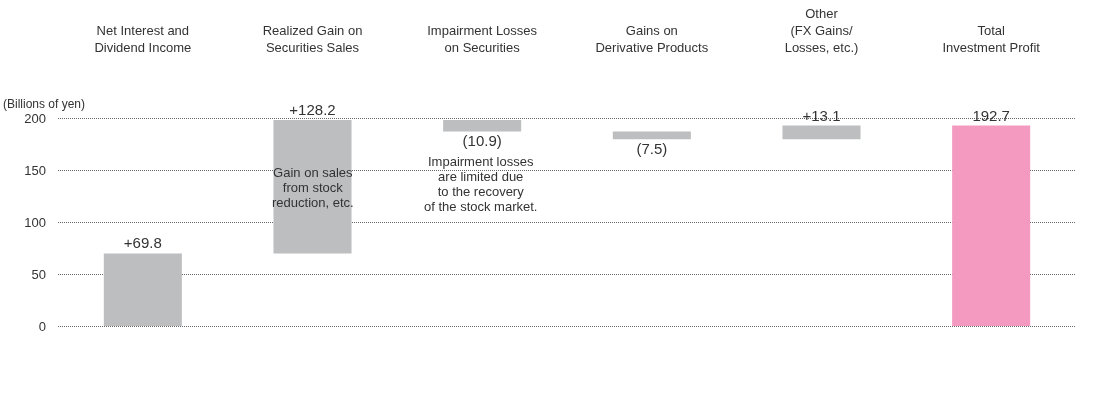 This screenshot has height=414, width=1098. Describe the element at coordinates (482, 141) in the screenshot. I see `data-label: (10.9)` at that location.